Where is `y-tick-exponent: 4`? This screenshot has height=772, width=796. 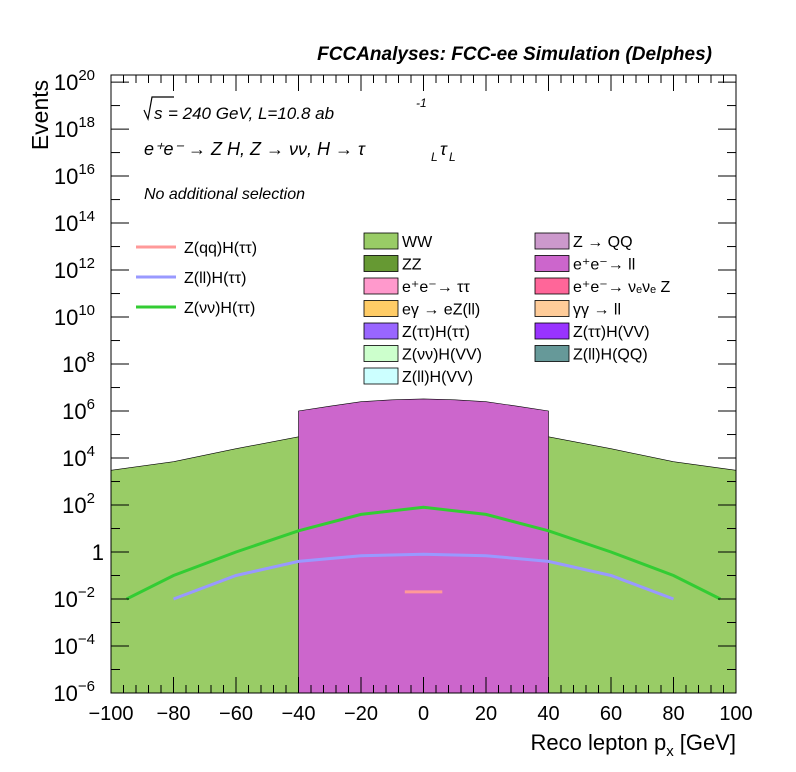
y-tick-exponent: 4 is located at coordinates (91, 451).